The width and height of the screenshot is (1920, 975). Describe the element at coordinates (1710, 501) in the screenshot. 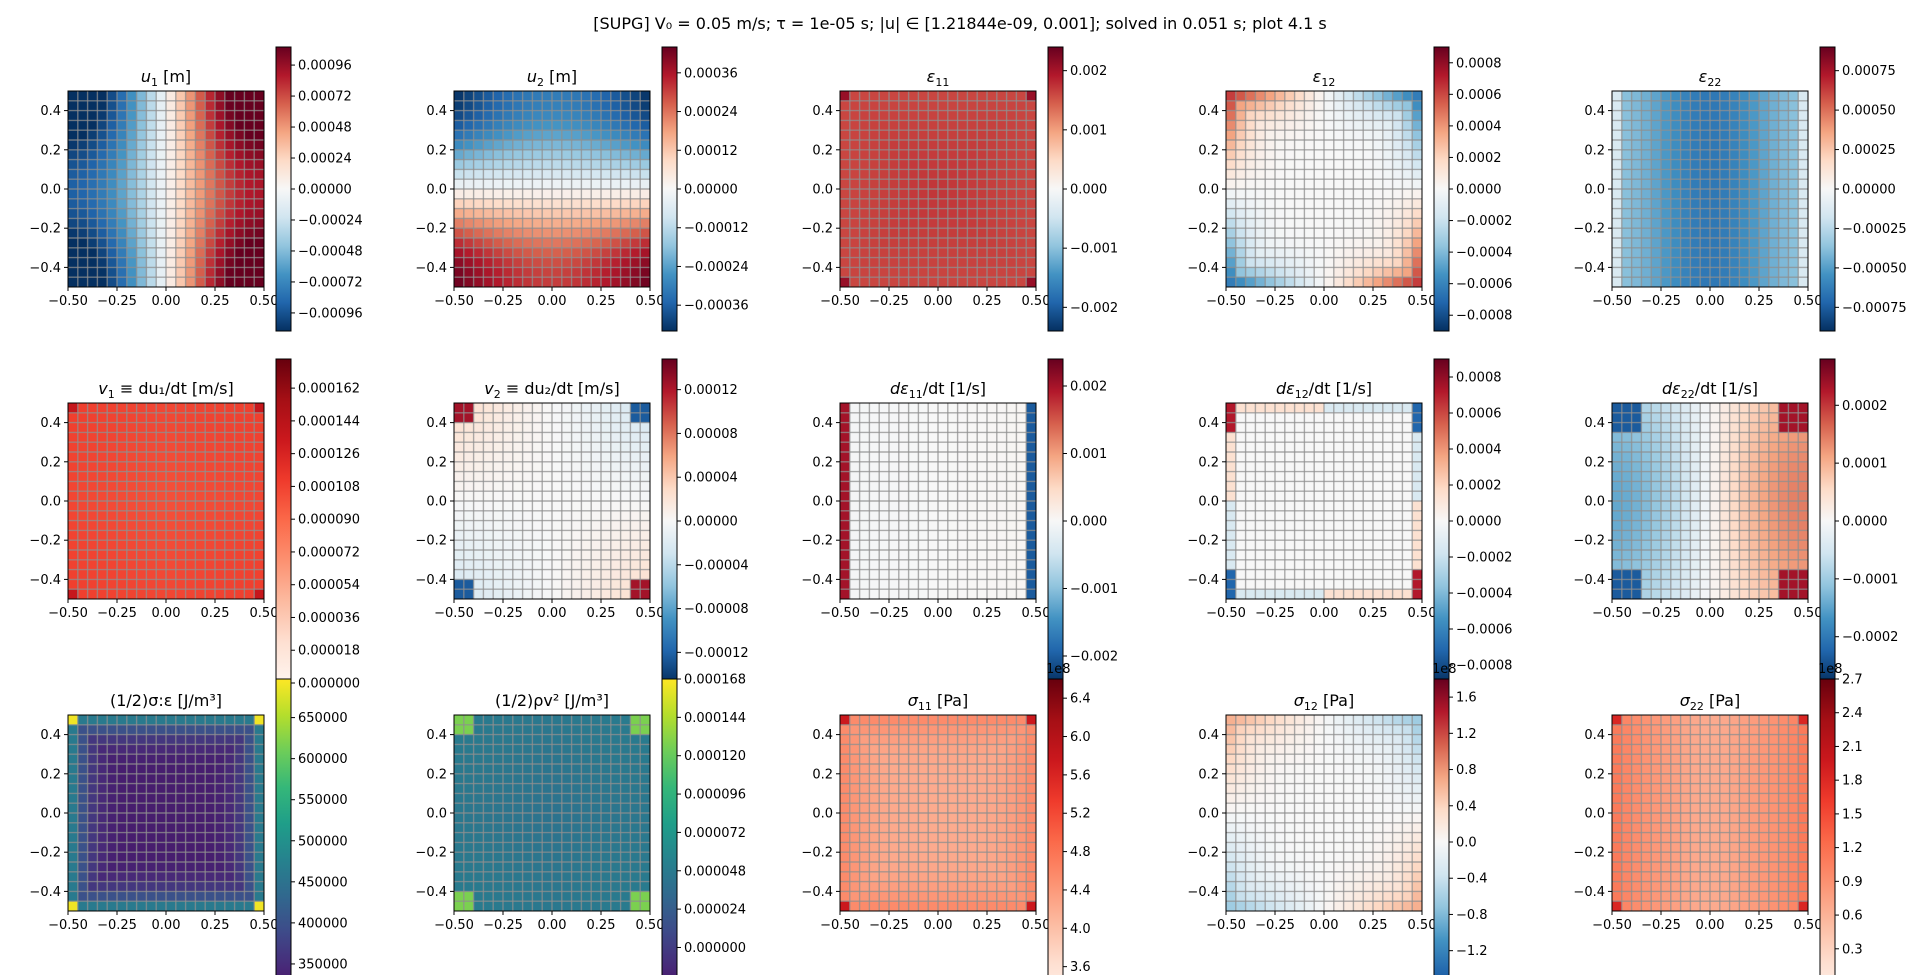

I see `heatmap-cells` at that location.